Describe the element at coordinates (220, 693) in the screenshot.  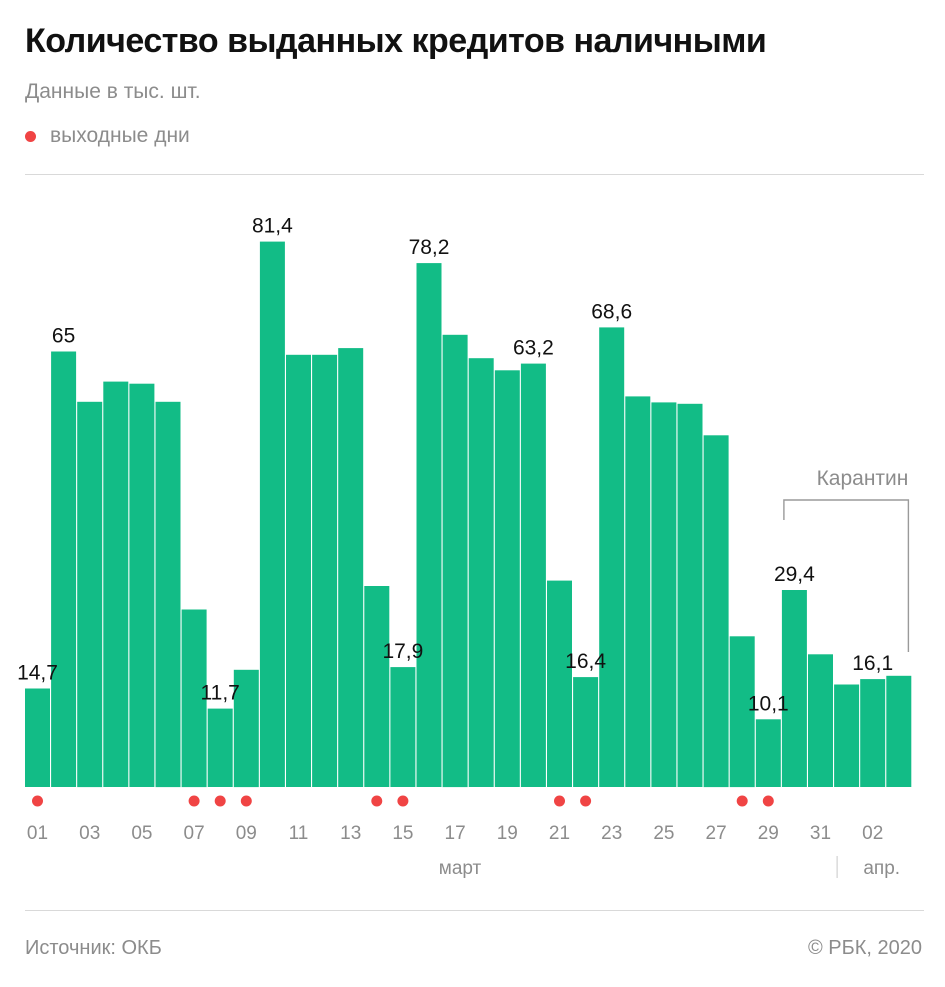
I see `data-label: 11,7` at that location.